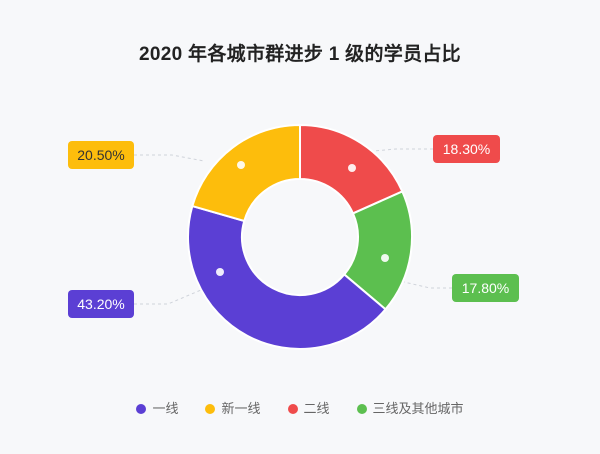 The image size is (600, 454). What do you see at coordinates (427, 285) in the screenshot?
I see `leader-line-tier3-and-other` at bounding box center [427, 285].